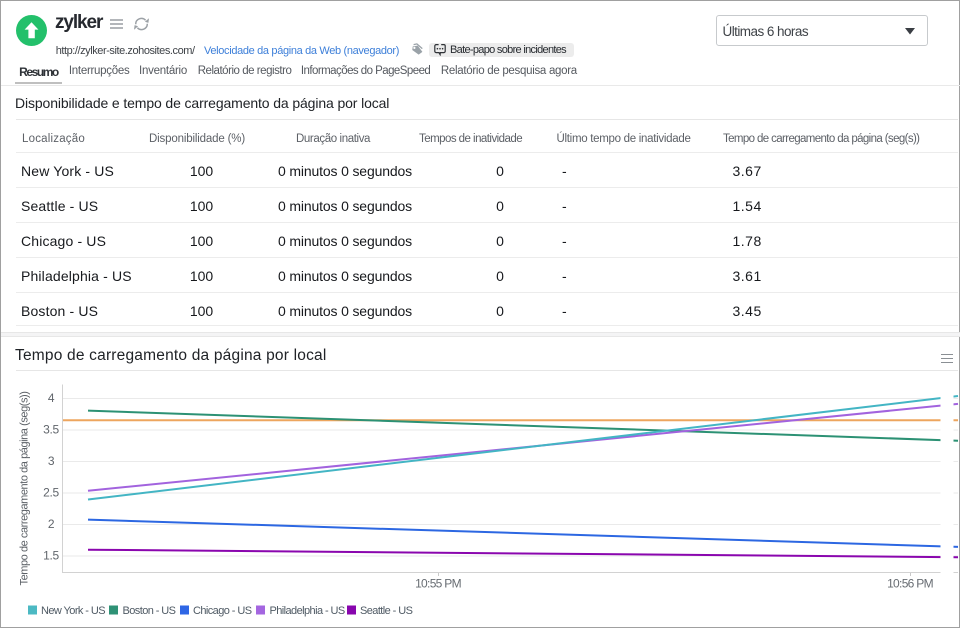 The width and height of the screenshot is (960, 628). Describe the element at coordinates (910, 584) in the screenshot. I see `svg-text: 10:56 PM` at that location.